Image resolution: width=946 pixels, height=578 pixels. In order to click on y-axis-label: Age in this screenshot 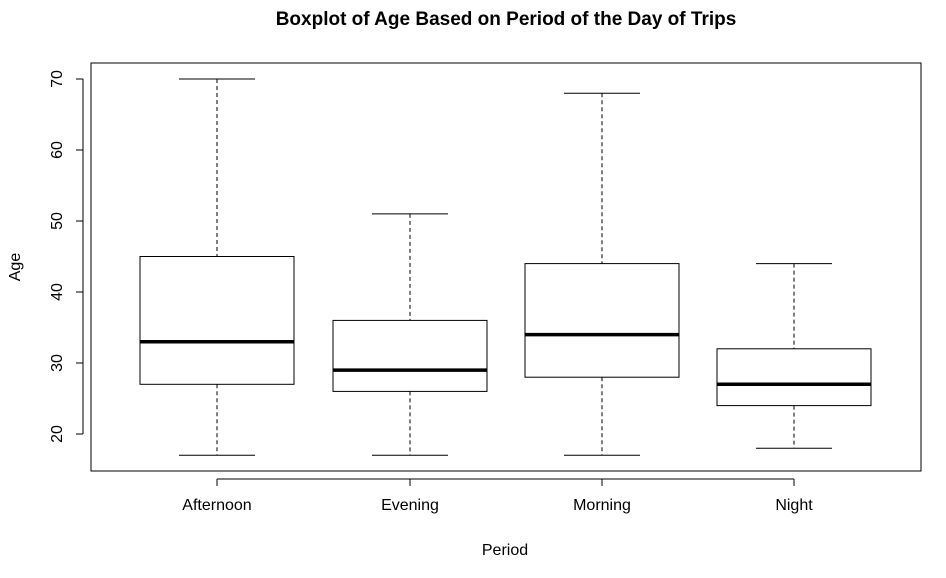, I will do `click(15, 267)`.